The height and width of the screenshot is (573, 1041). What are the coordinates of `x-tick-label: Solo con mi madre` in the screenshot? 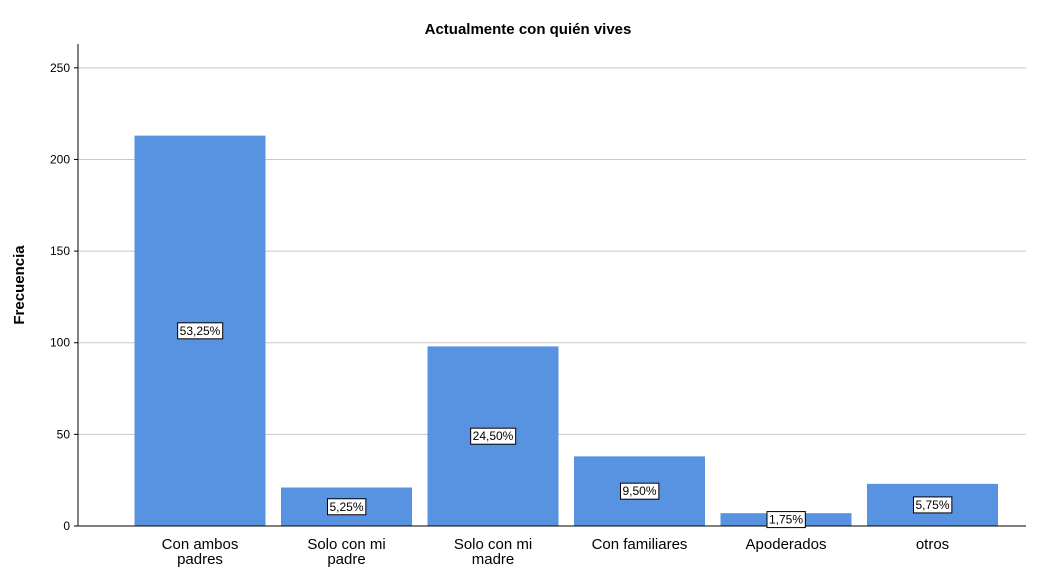 It's located at (493, 552).